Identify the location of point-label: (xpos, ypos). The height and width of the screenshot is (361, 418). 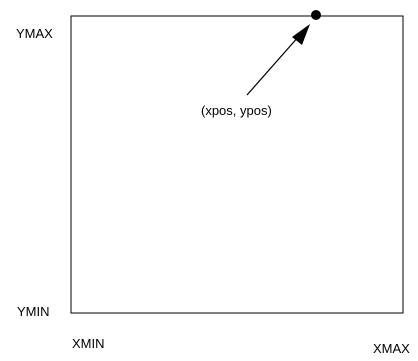
(236, 110).